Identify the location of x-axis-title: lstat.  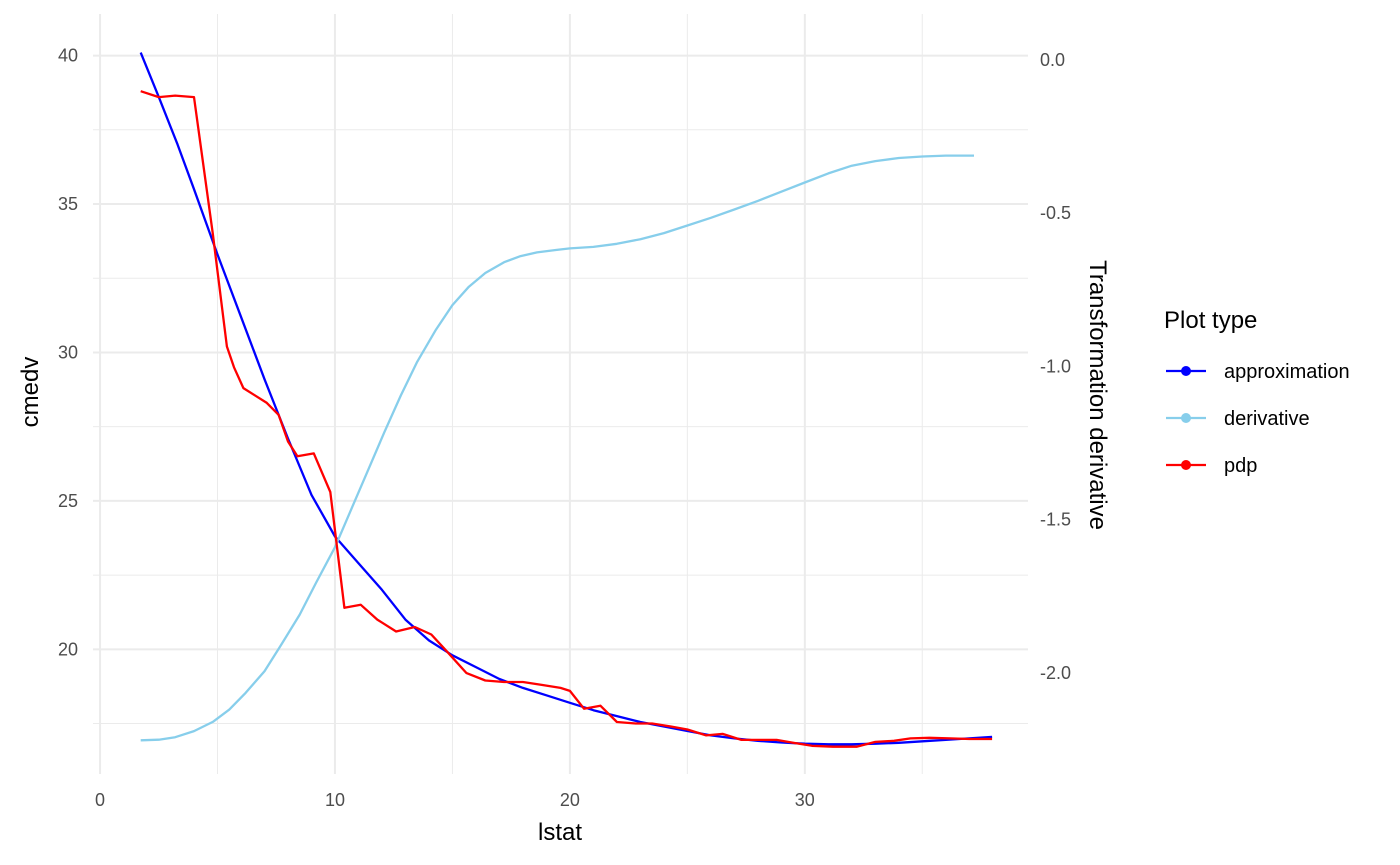
(560, 832).